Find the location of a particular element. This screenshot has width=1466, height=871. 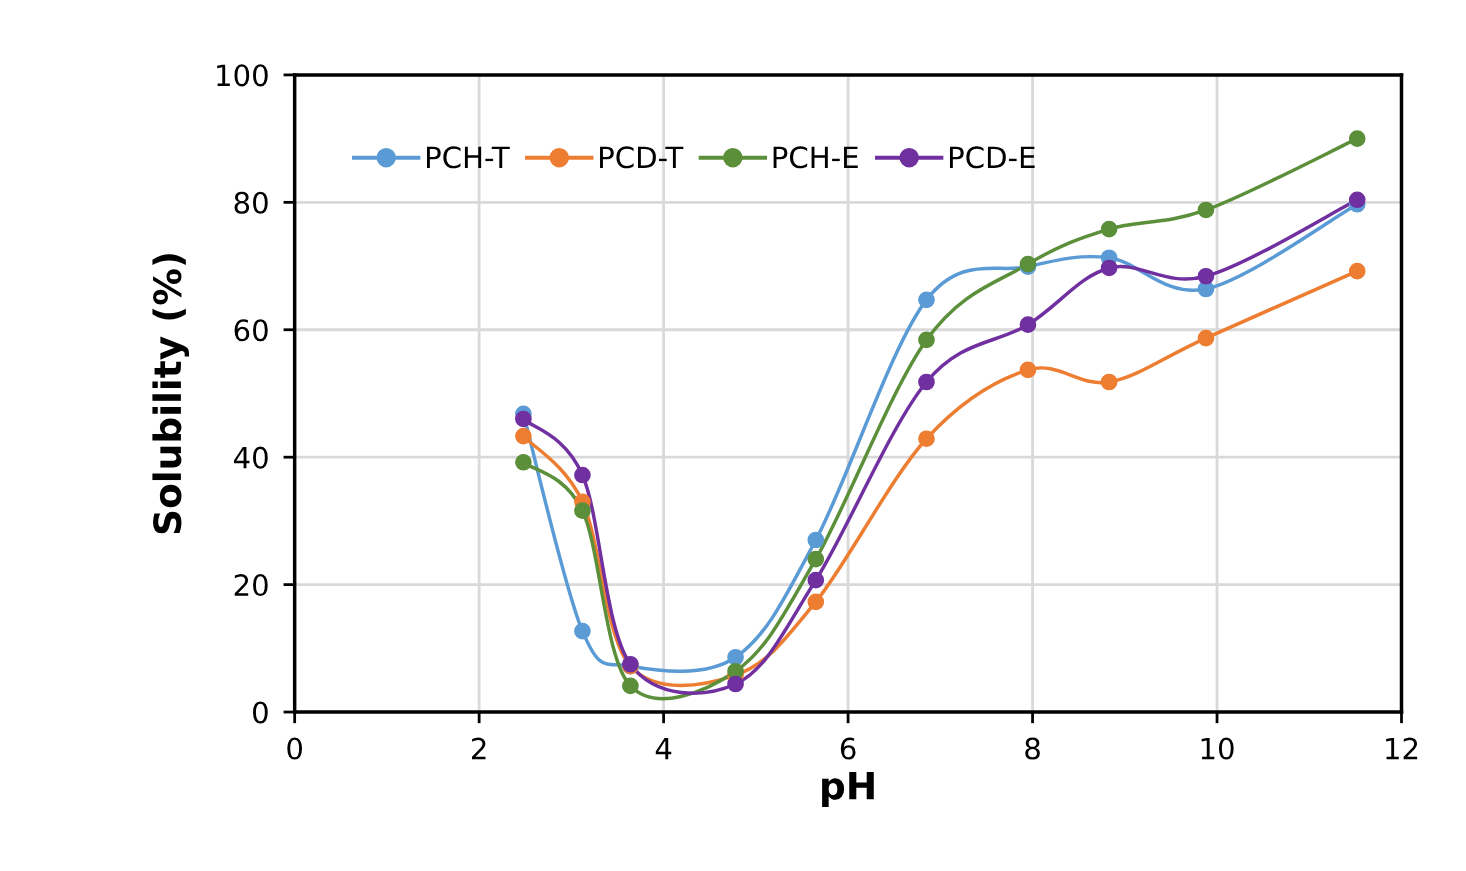

x-tick-label: 6 is located at coordinates (848, 748).